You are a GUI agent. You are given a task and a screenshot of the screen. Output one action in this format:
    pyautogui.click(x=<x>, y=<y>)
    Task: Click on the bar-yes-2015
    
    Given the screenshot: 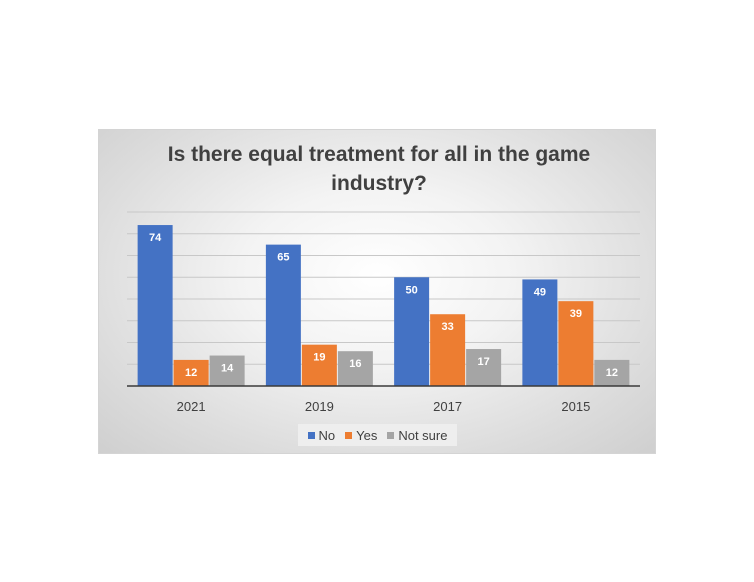 What is the action you would take?
    pyautogui.click(x=576, y=343)
    